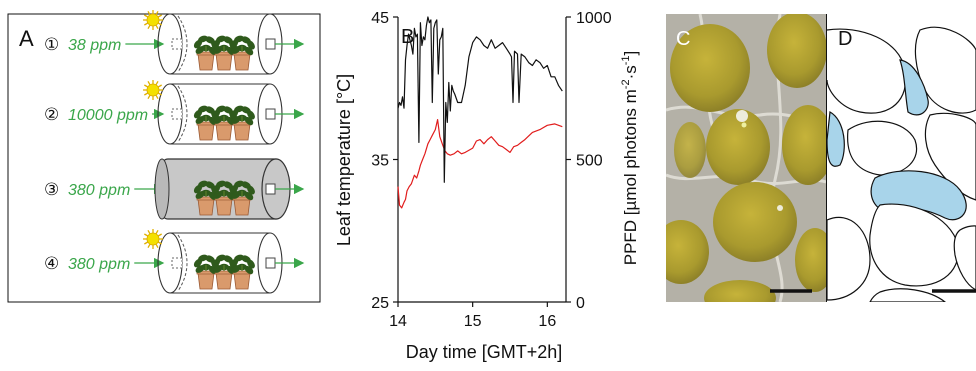 The height and width of the screenshot is (371, 976). I want to click on panel-d-drawing: D, so click(901, 158).